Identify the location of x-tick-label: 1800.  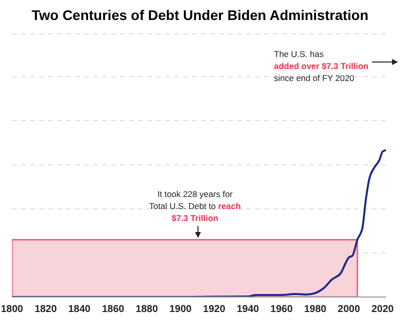
(12, 310).